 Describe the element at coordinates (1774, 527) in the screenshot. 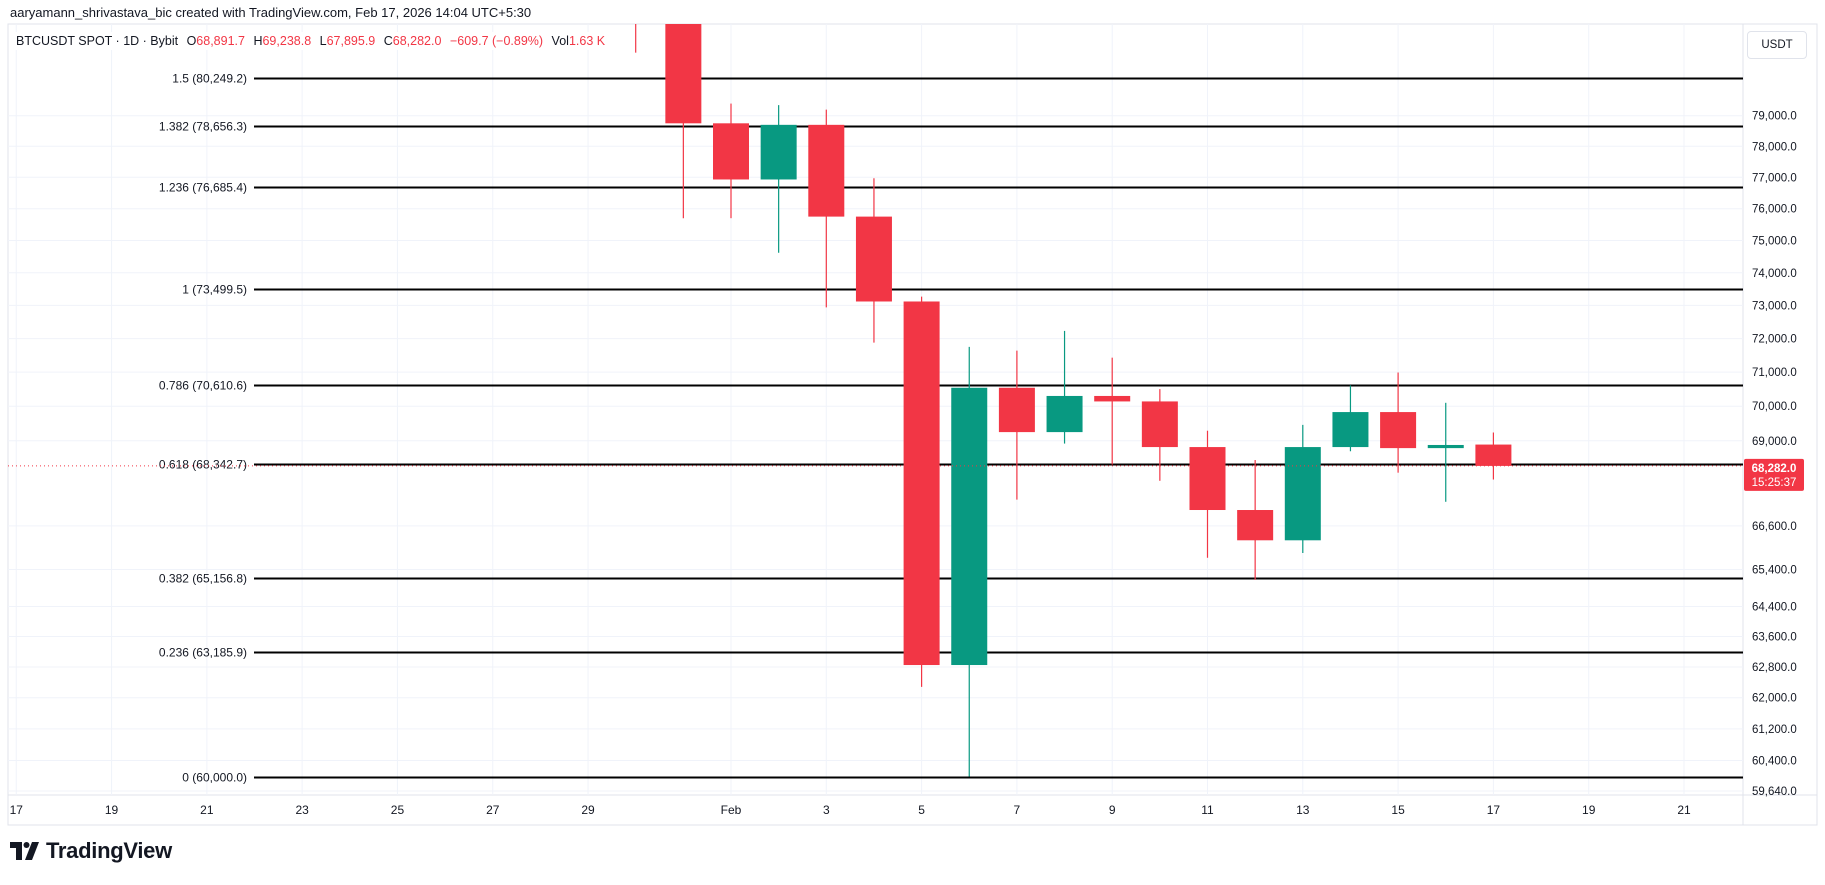

I see `price-tick-label: 66,600.0` at that location.